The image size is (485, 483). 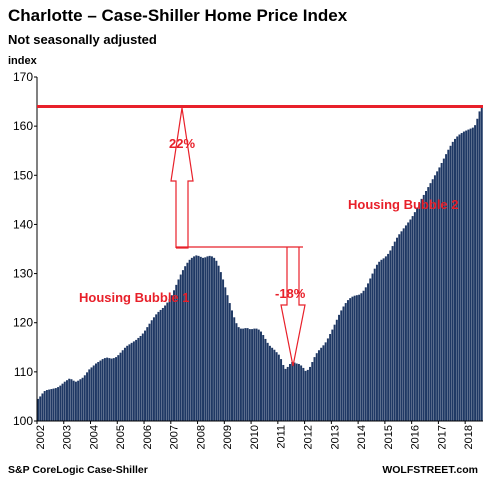 What do you see at coordinates (293, 307) in the screenshot?
I see `down-arrow` at bounding box center [293, 307].